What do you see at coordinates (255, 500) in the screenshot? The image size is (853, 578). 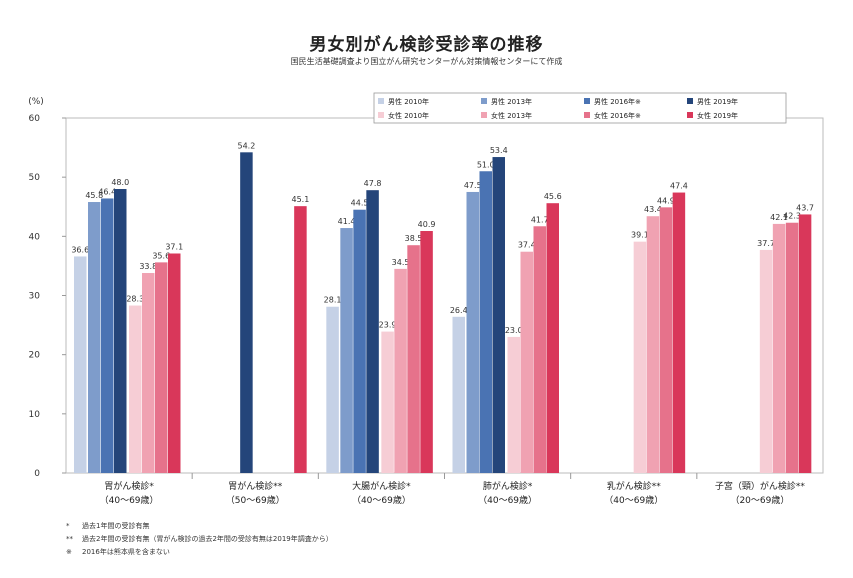 I see `category-age-label: （50～69歳）` at bounding box center [255, 500].